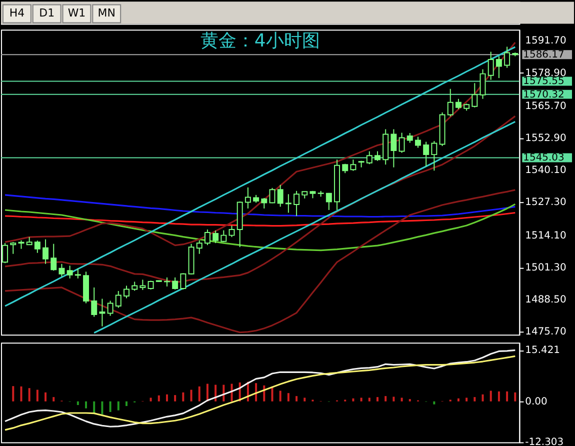  What do you see at coordinates (17, 13) in the screenshot?
I see `text: H4` at bounding box center [17, 13].